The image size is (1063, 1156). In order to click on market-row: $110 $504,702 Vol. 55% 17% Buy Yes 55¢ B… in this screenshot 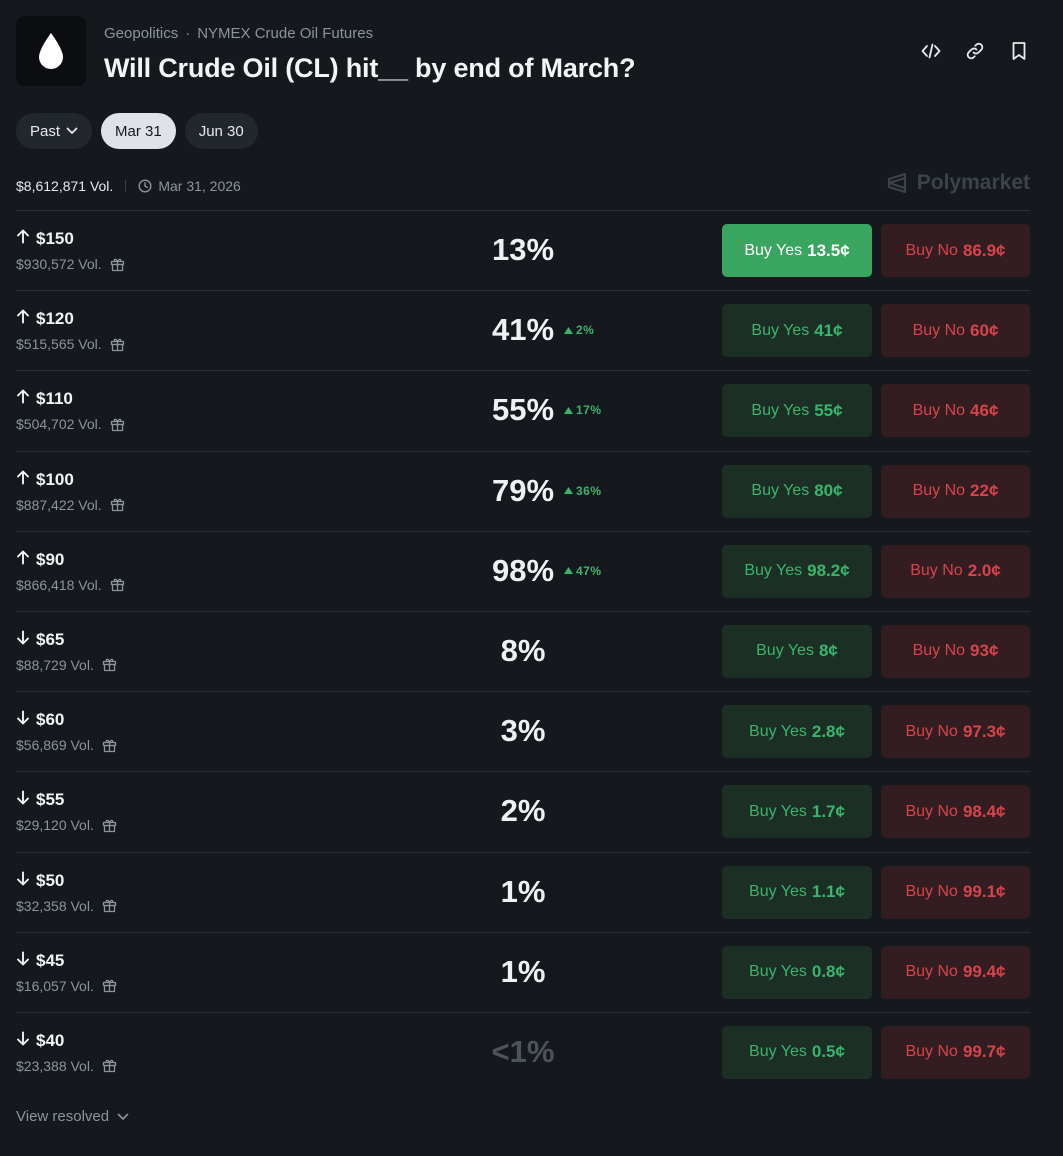, I will do `click(523, 410)`.